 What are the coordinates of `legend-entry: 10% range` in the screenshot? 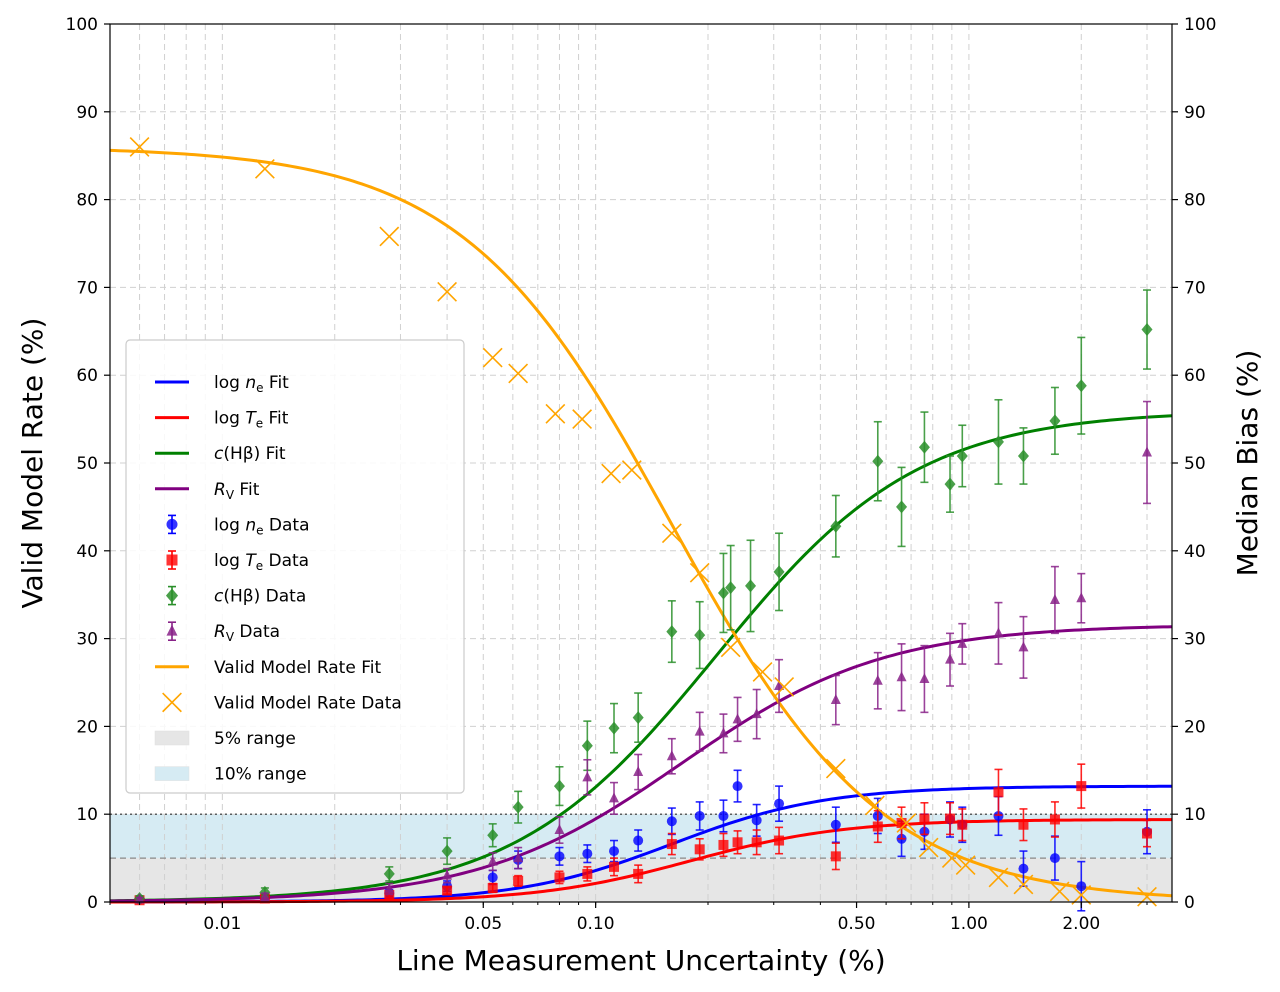 It's located at (230, 775).